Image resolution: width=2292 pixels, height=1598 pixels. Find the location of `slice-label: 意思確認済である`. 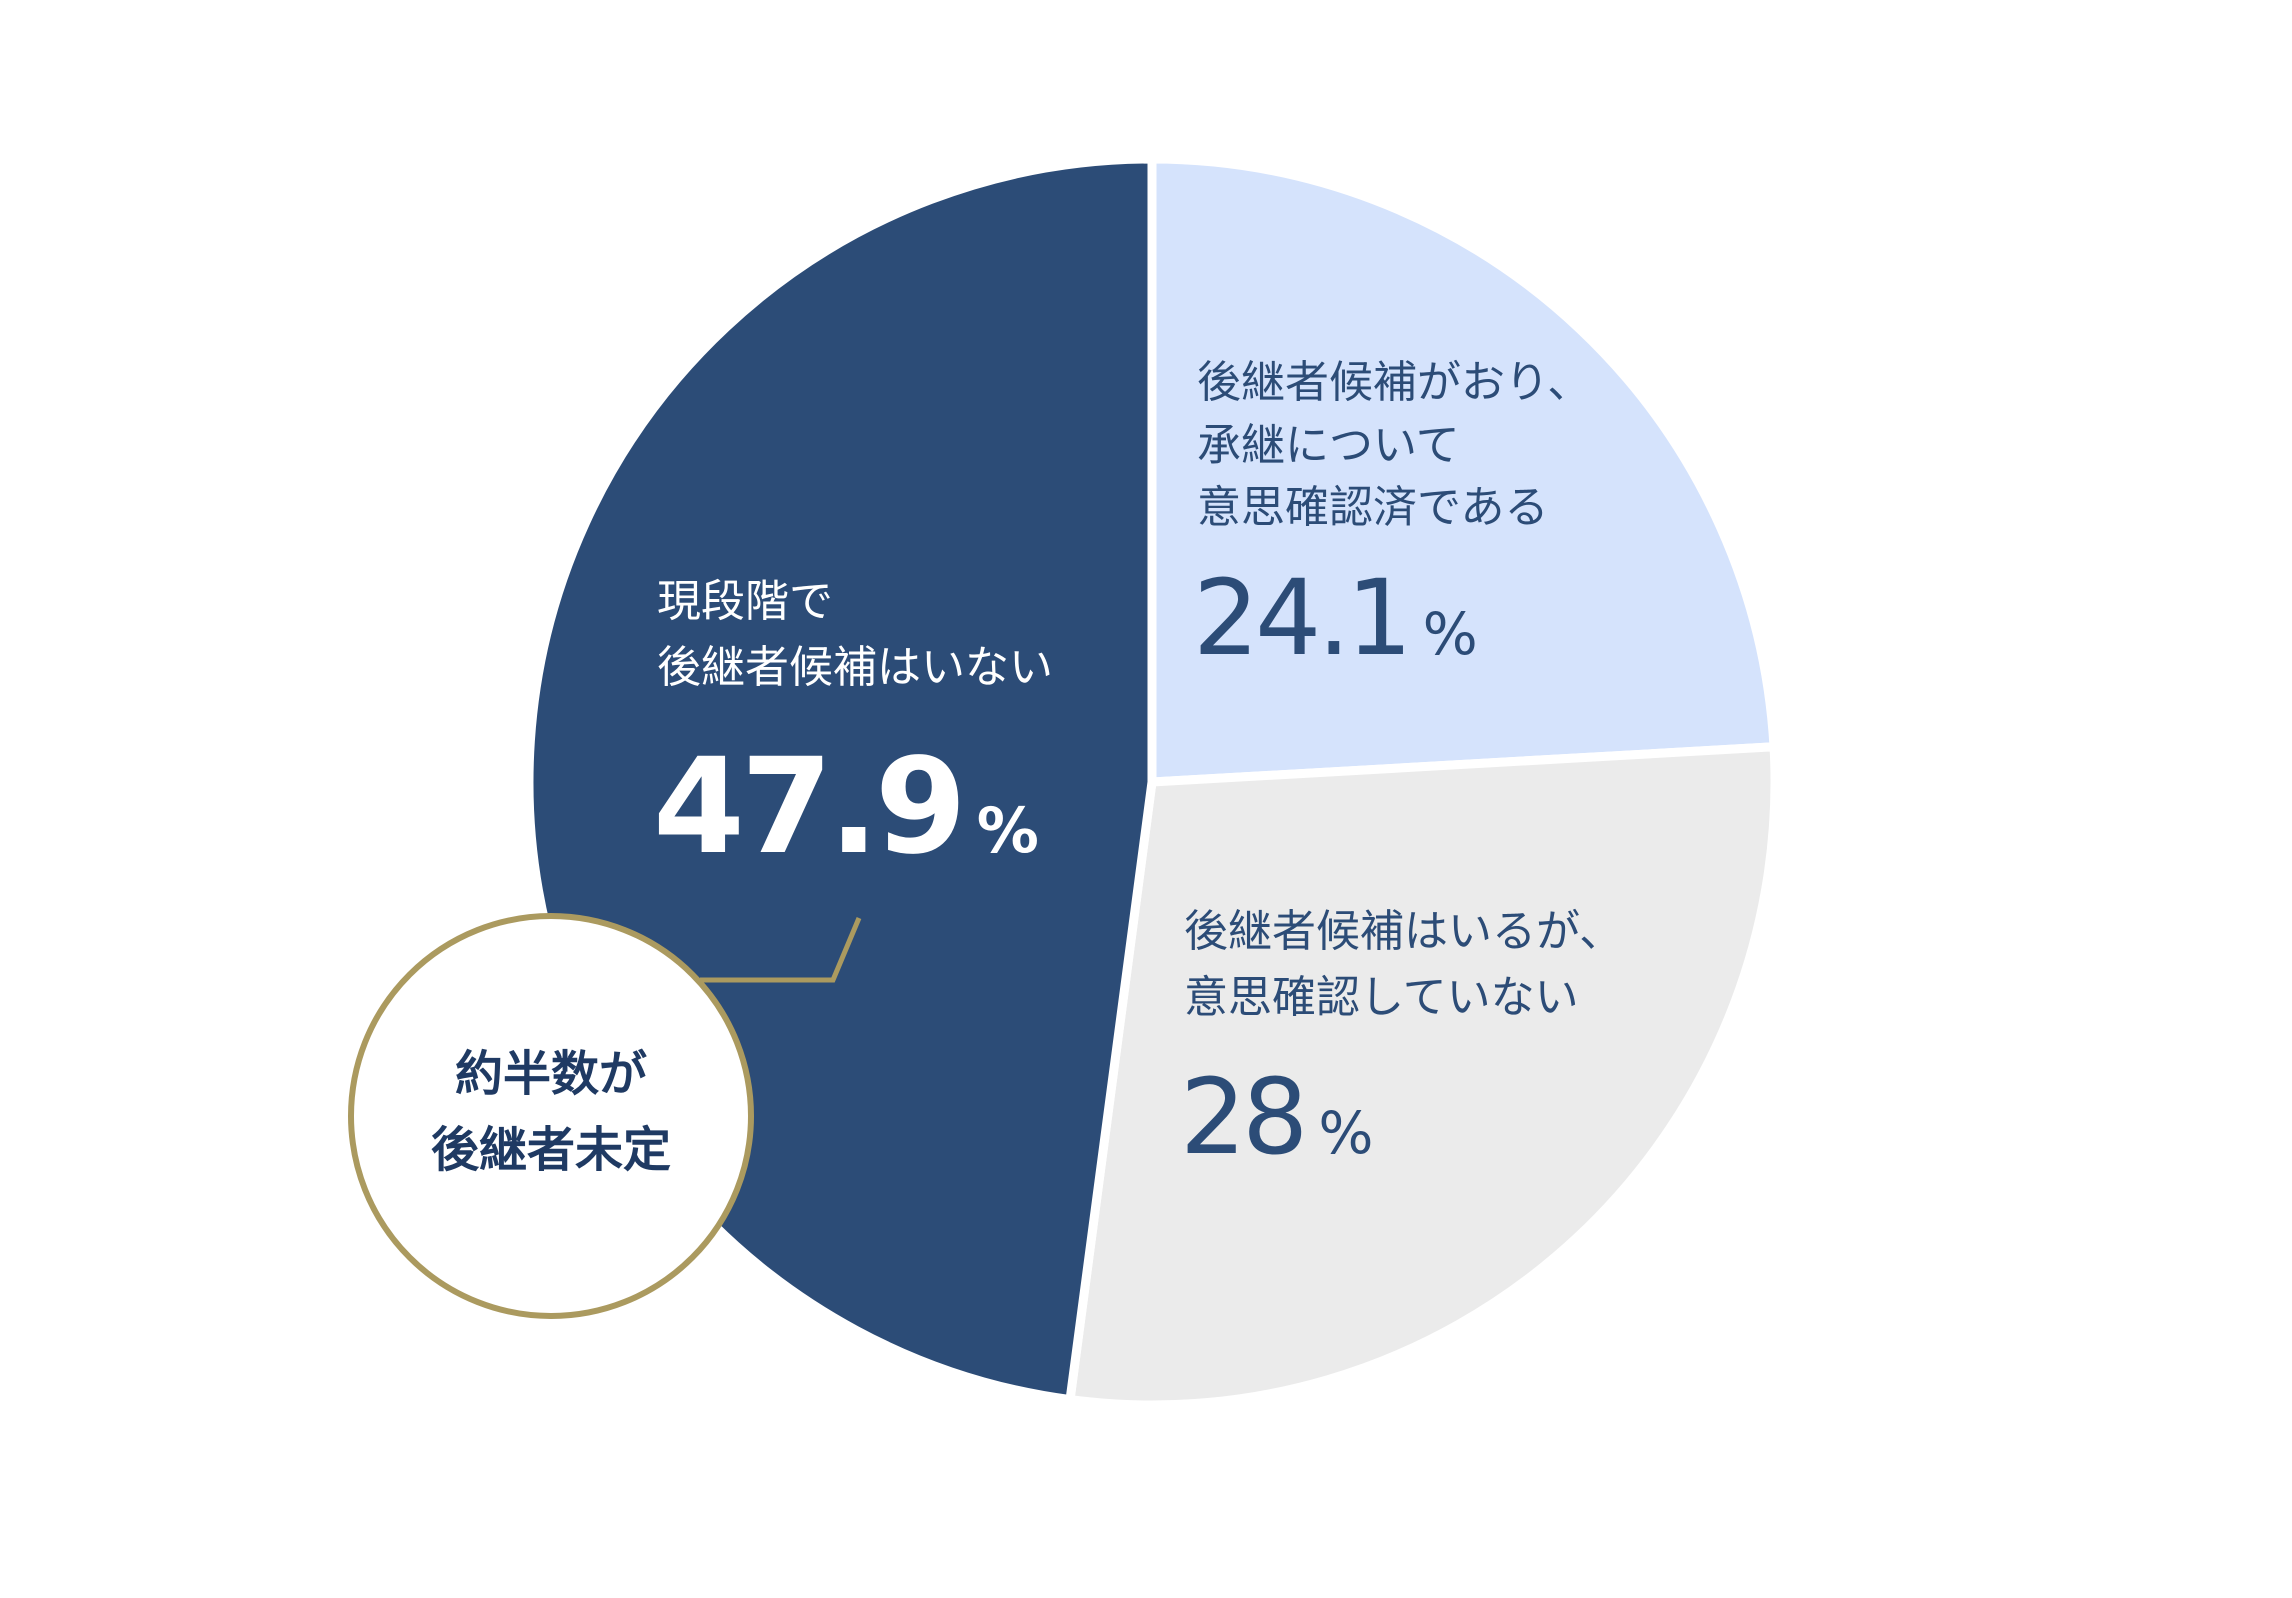

slice-label: 意思確認済である is located at coordinates (1373, 507).